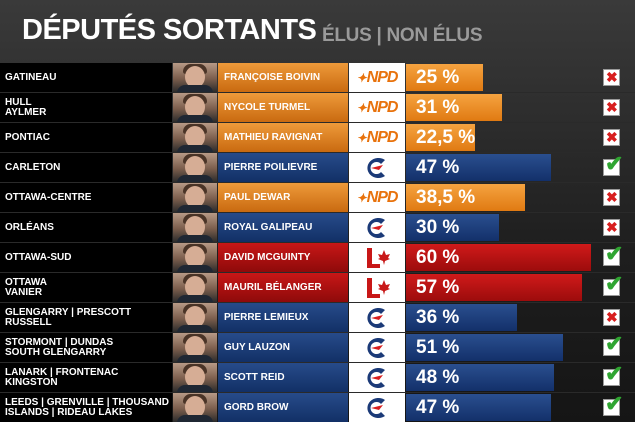 The image size is (635, 422). What do you see at coordinates (283, 287) in the screenshot?
I see `candidate-name: MAURIL BÉLANGER` at bounding box center [283, 287].